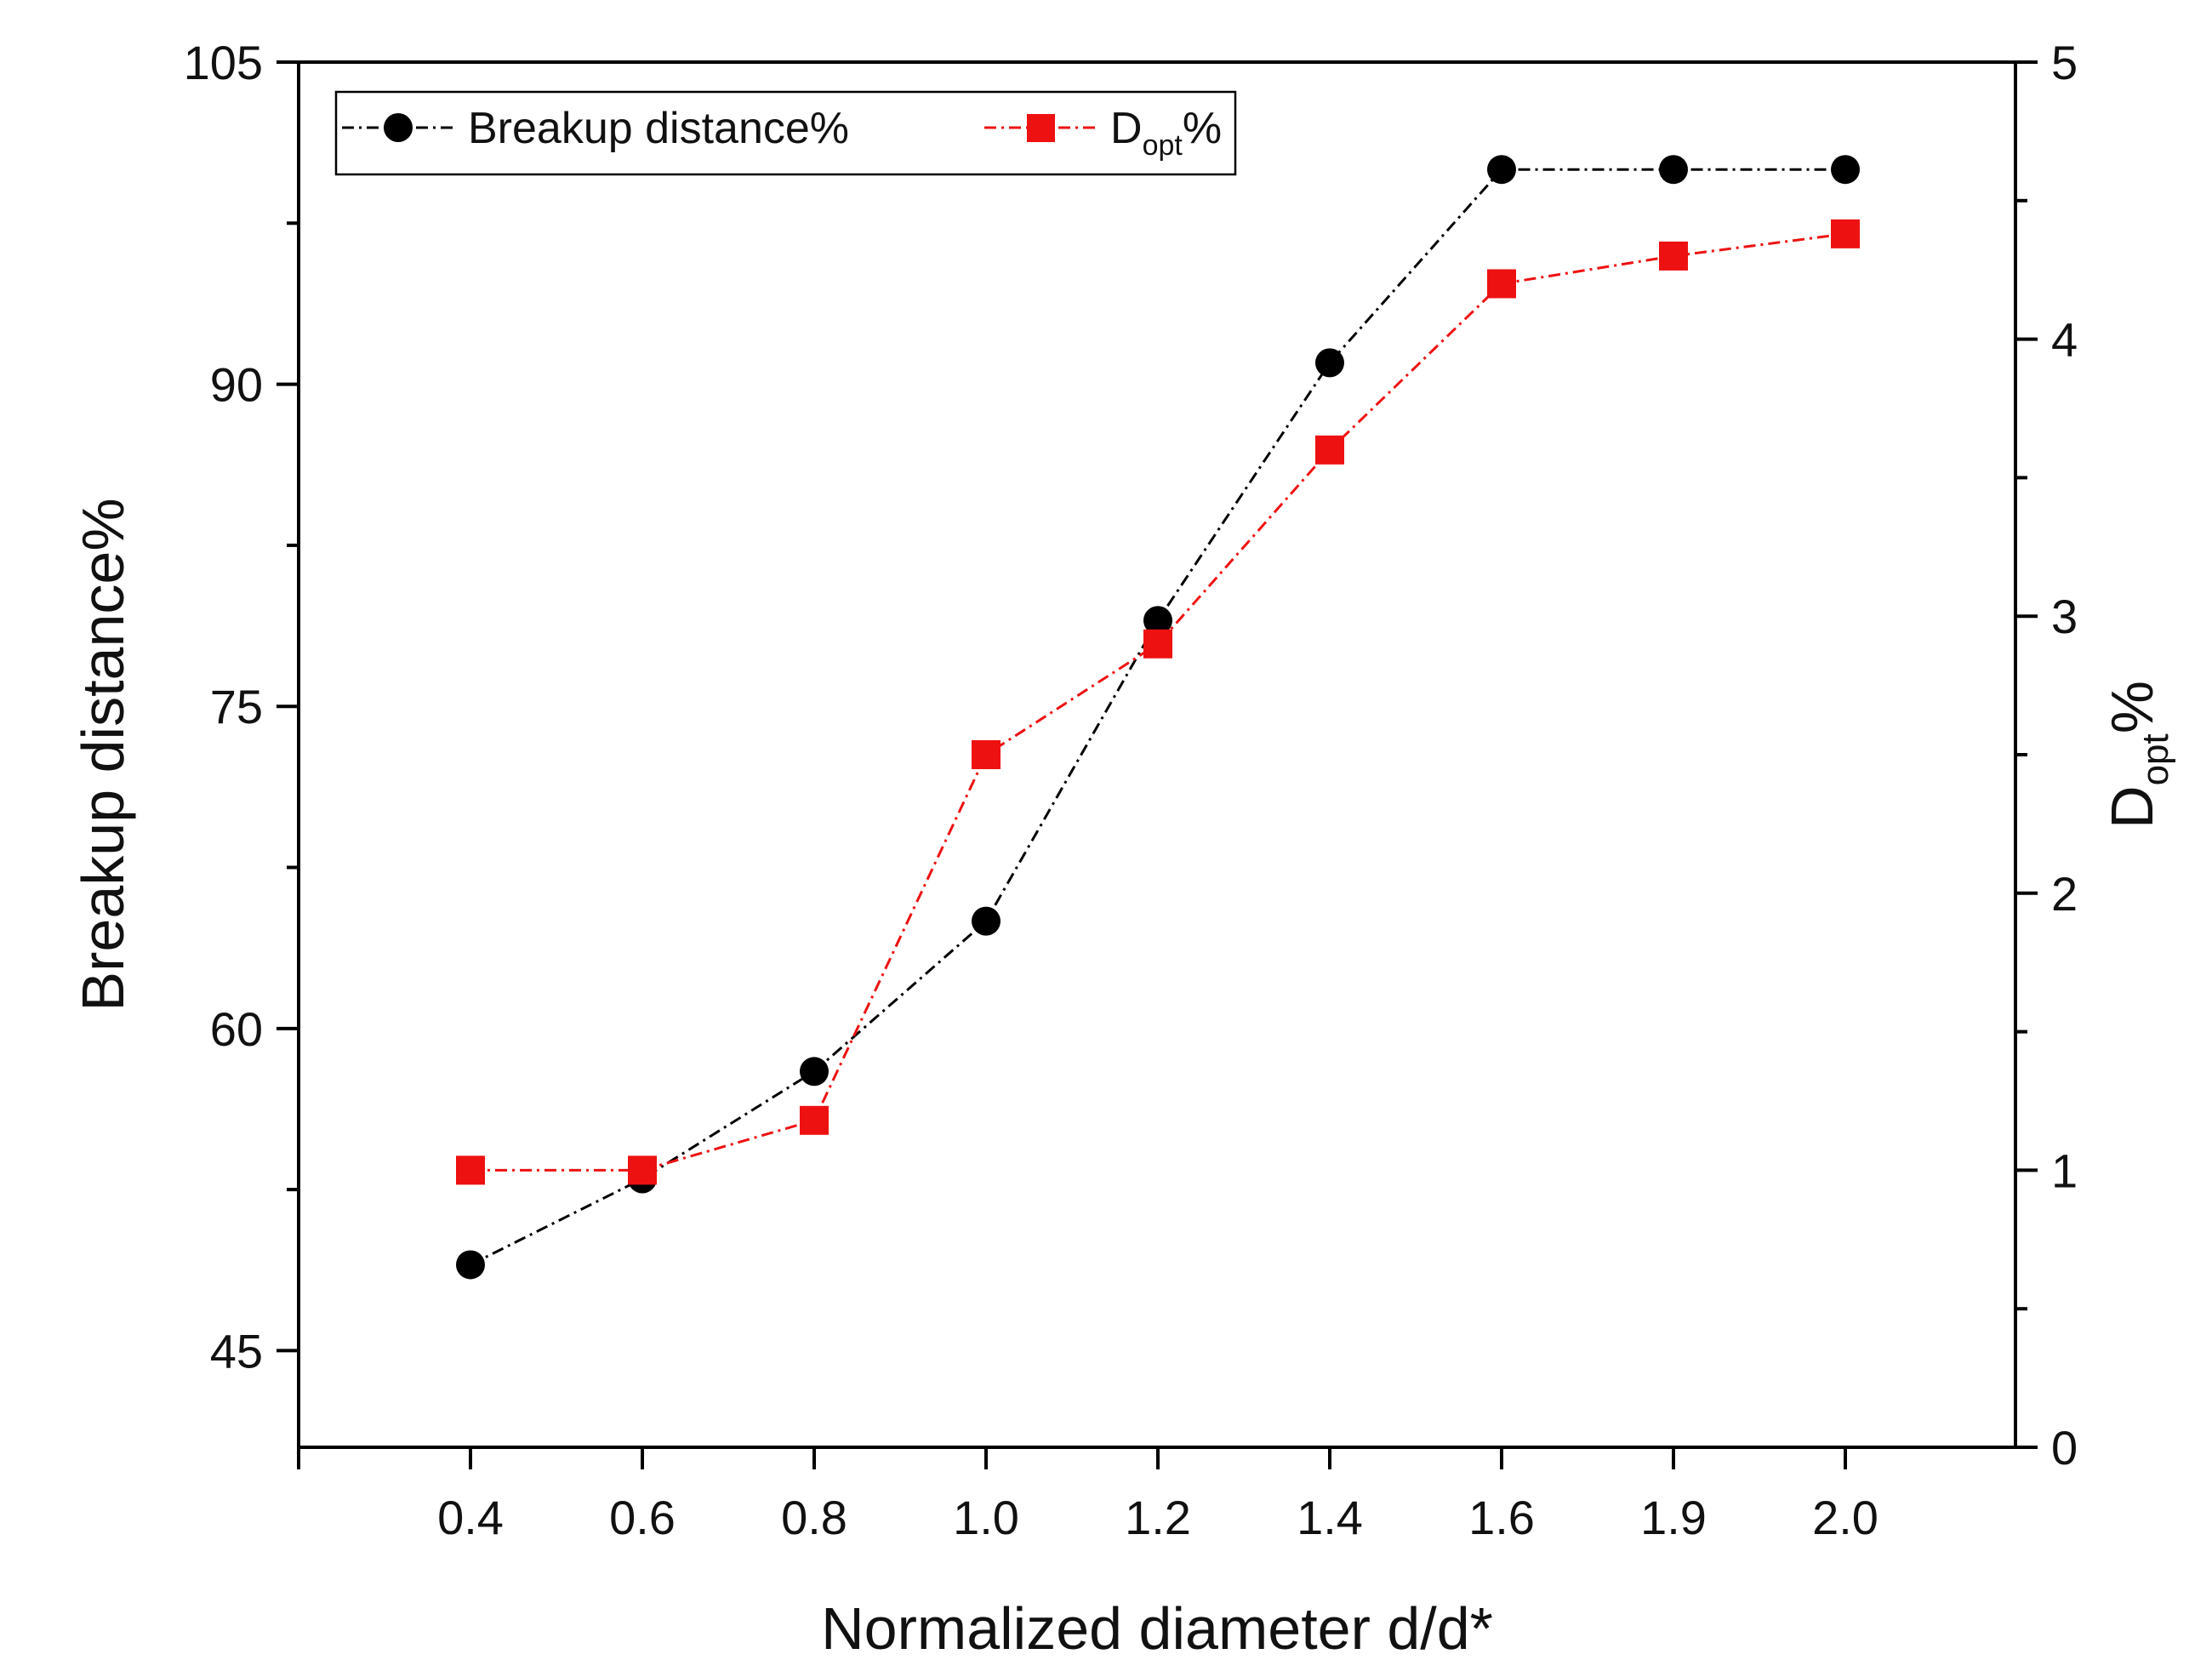 This screenshot has width=2212, height=1677. I want to click on x-tick-label: 1.2, so click(1158, 1517).